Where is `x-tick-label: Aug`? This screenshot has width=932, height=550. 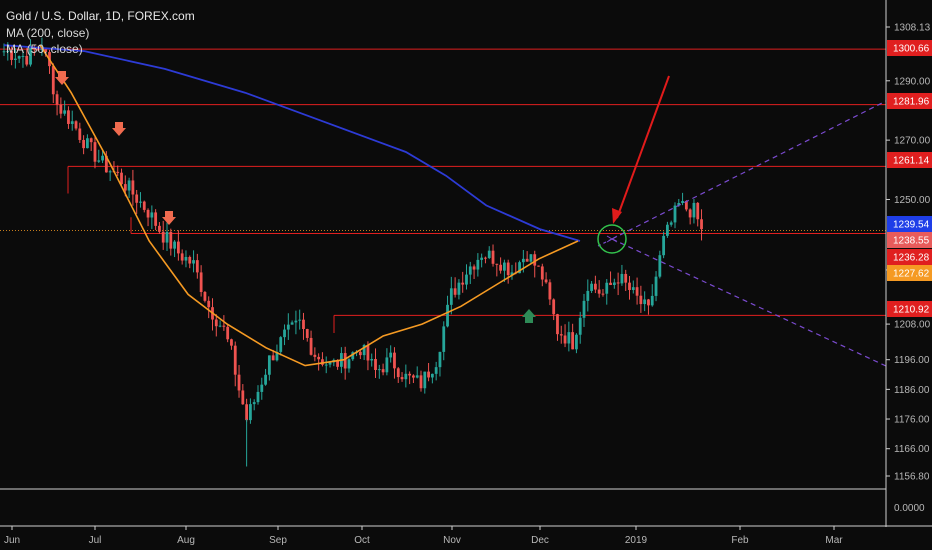
x-tick-label: Aug is located at coordinates (186, 540).